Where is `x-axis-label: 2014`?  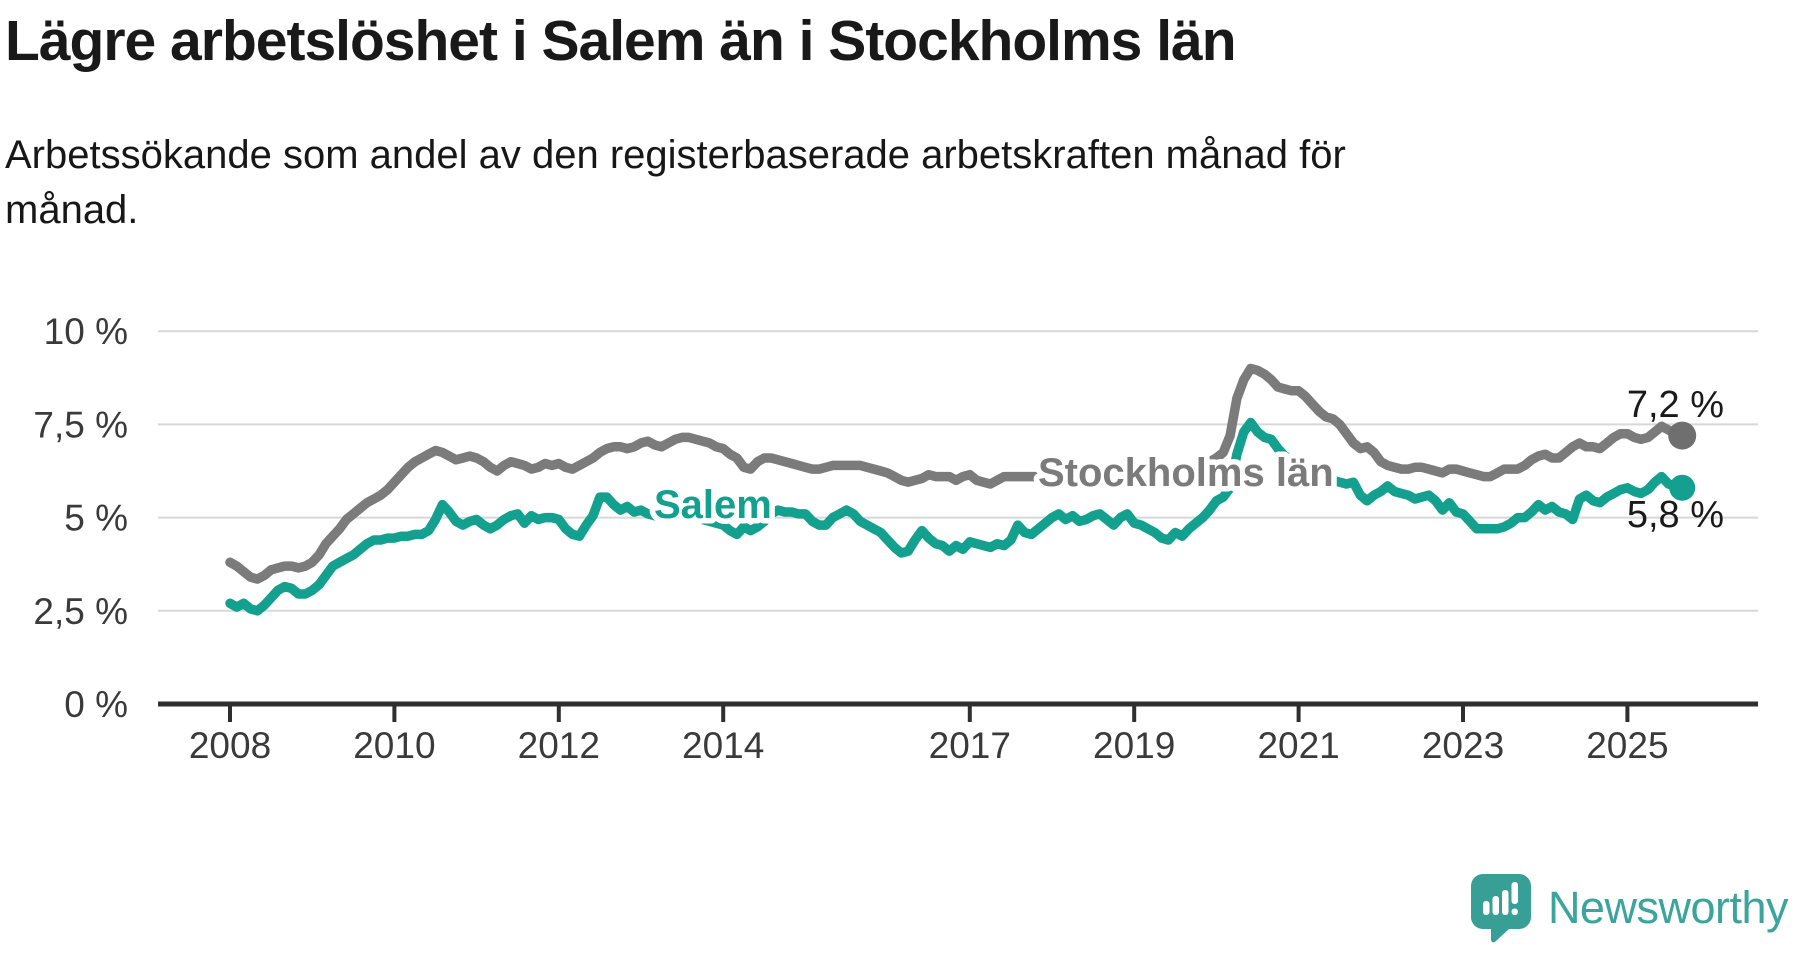 x-axis-label: 2014 is located at coordinates (723, 745).